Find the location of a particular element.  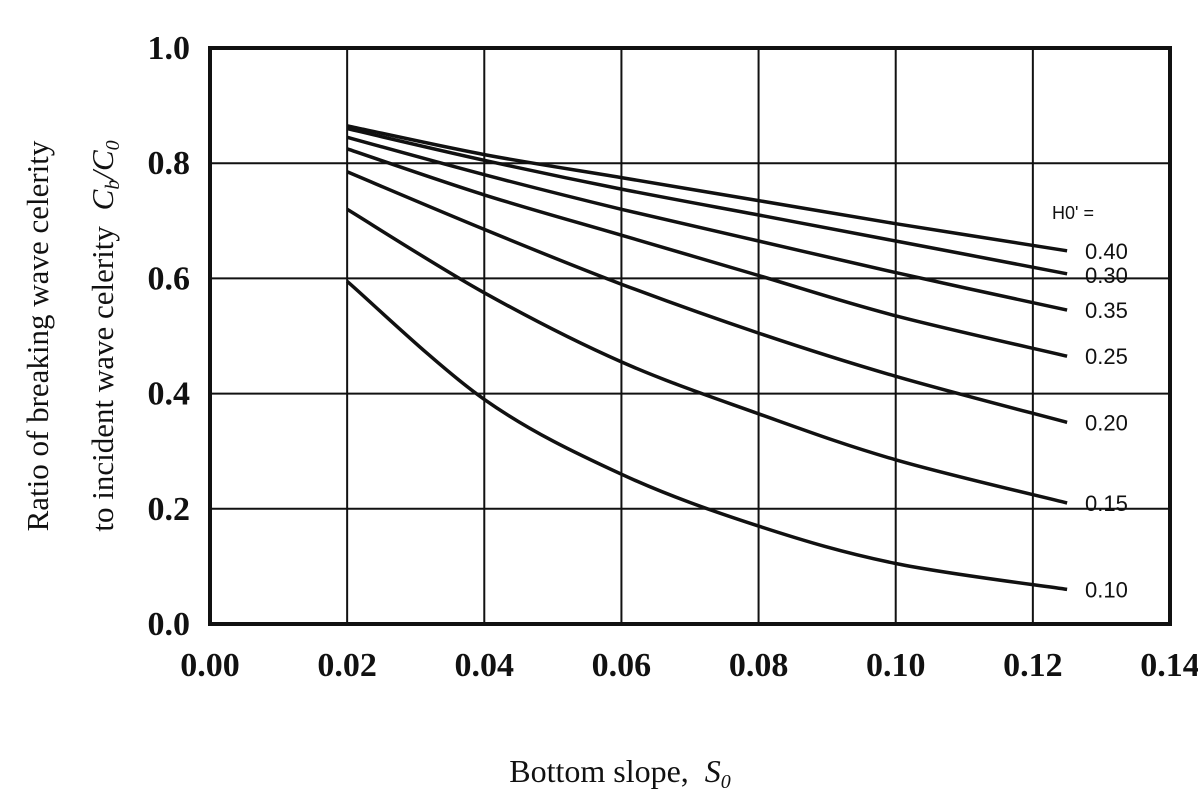

y-tick-label: 0.8 is located at coordinates (169, 163).